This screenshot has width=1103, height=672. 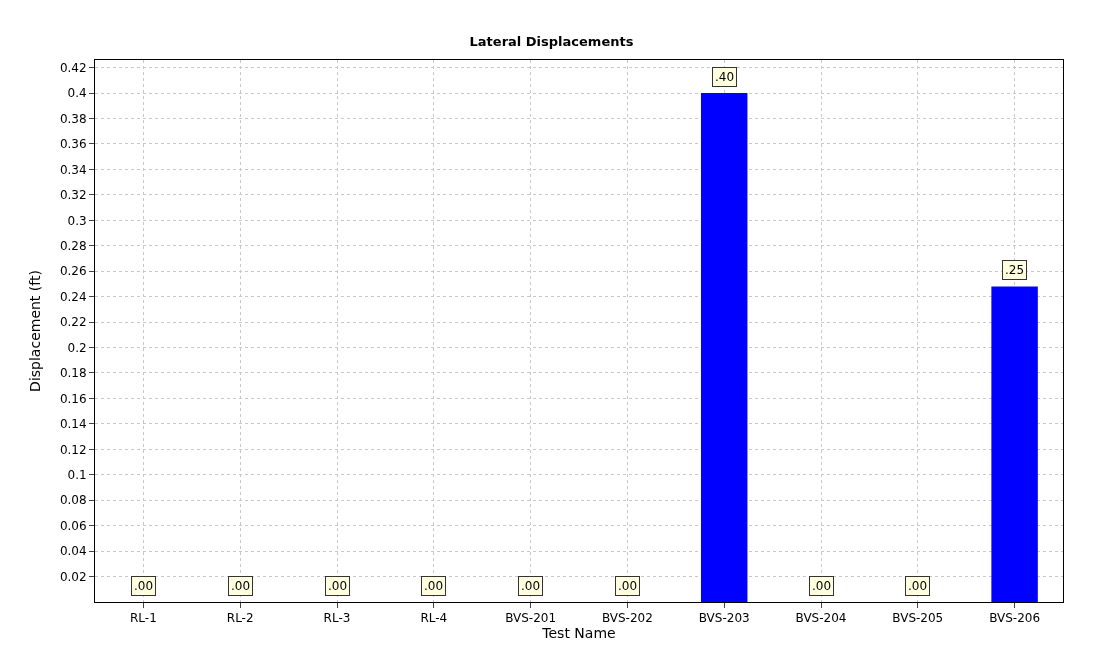 I want to click on y-tick-label: 0.32, so click(x=73, y=195).